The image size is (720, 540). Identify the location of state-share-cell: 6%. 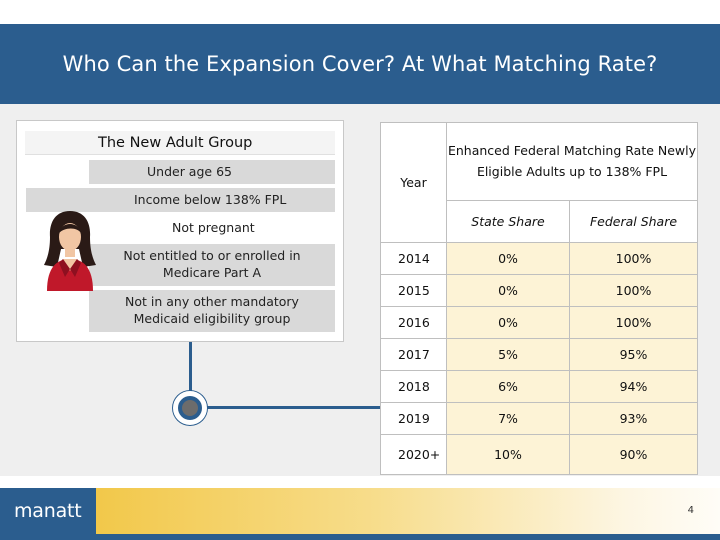
(508, 386).